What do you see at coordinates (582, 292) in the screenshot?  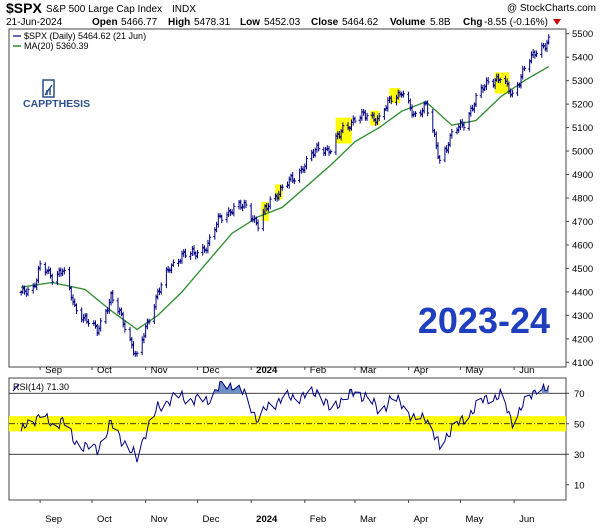 I see `price-y-tick-label: 4400` at bounding box center [582, 292].